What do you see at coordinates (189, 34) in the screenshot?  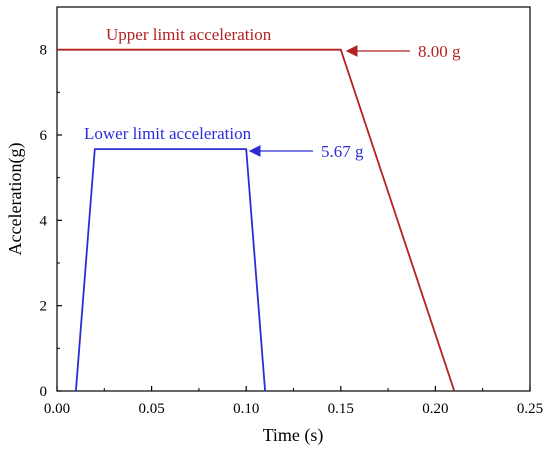 I see `upper-series-label: Upper limit acceleration` at bounding box center [189, 34].